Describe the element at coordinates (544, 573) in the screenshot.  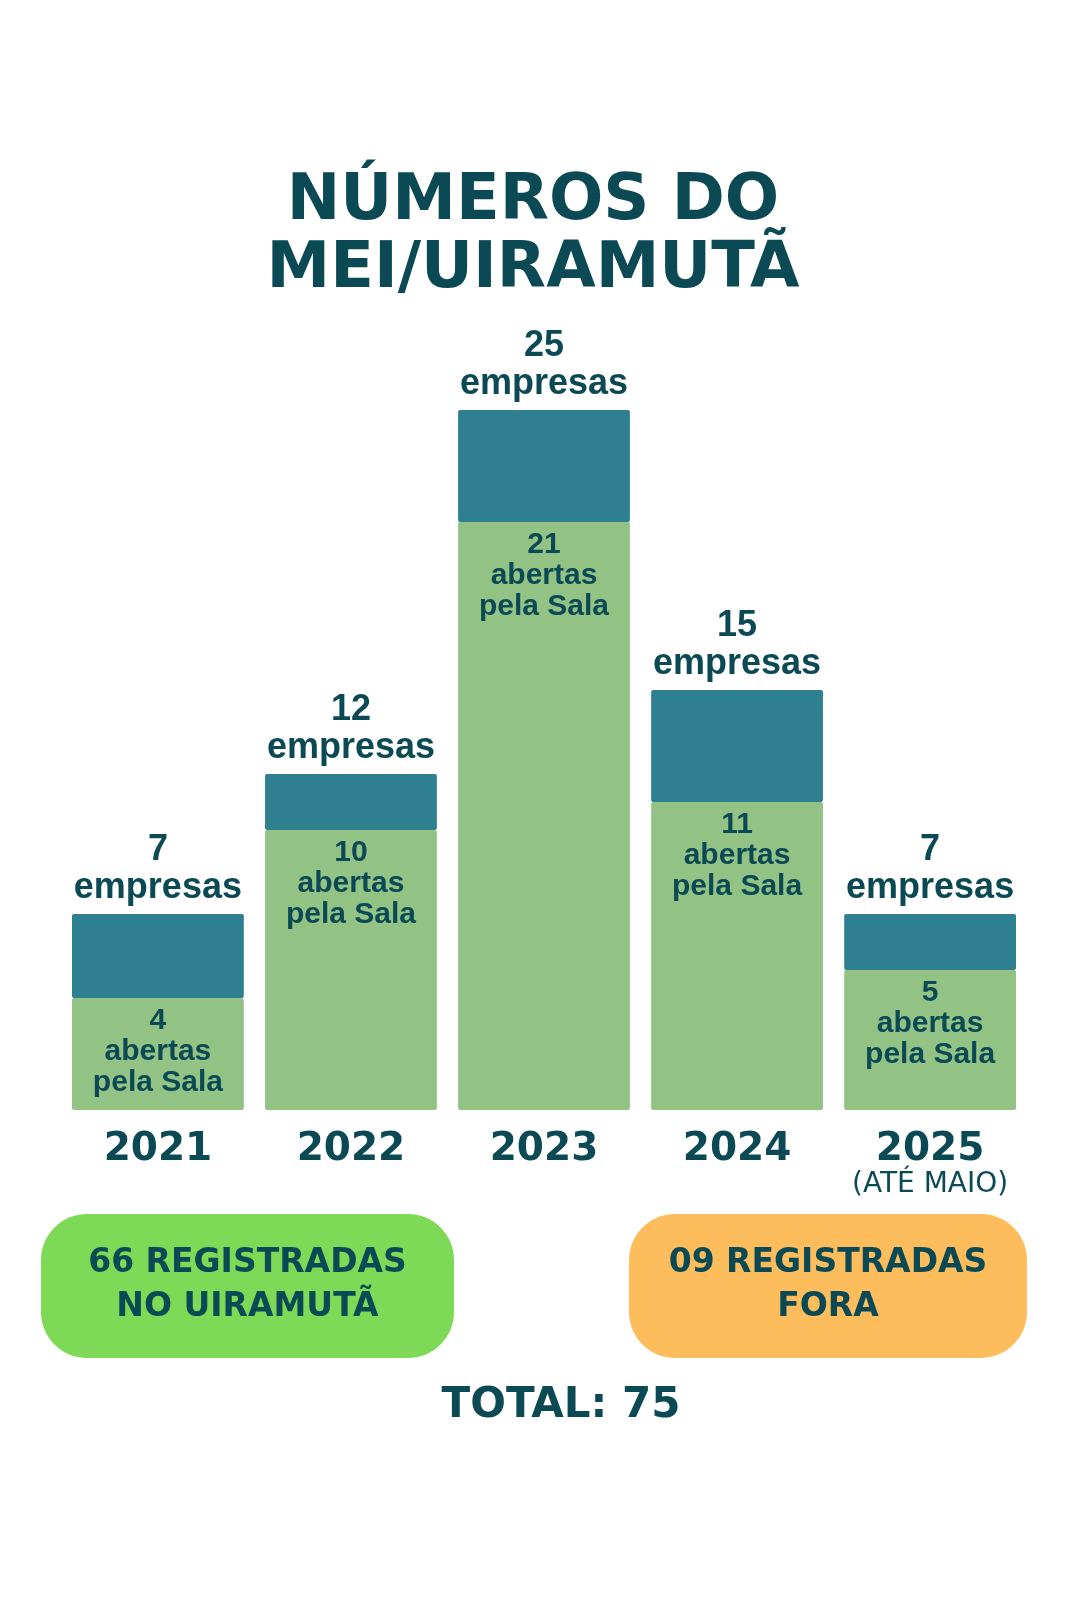
I see `data-label: 21 abertas pela Sala` at that location.